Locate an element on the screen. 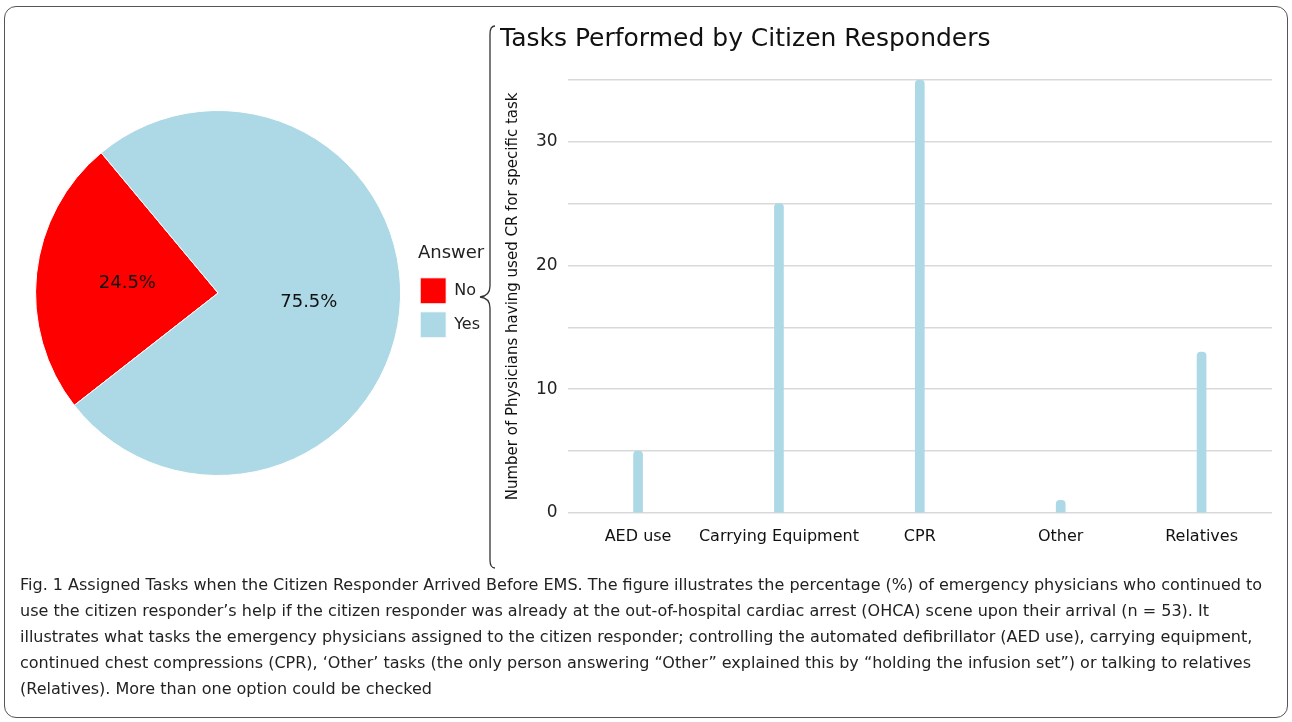 The image size is (1292, 722). y-tick-label: 30 is located at coordinates (546, 140).